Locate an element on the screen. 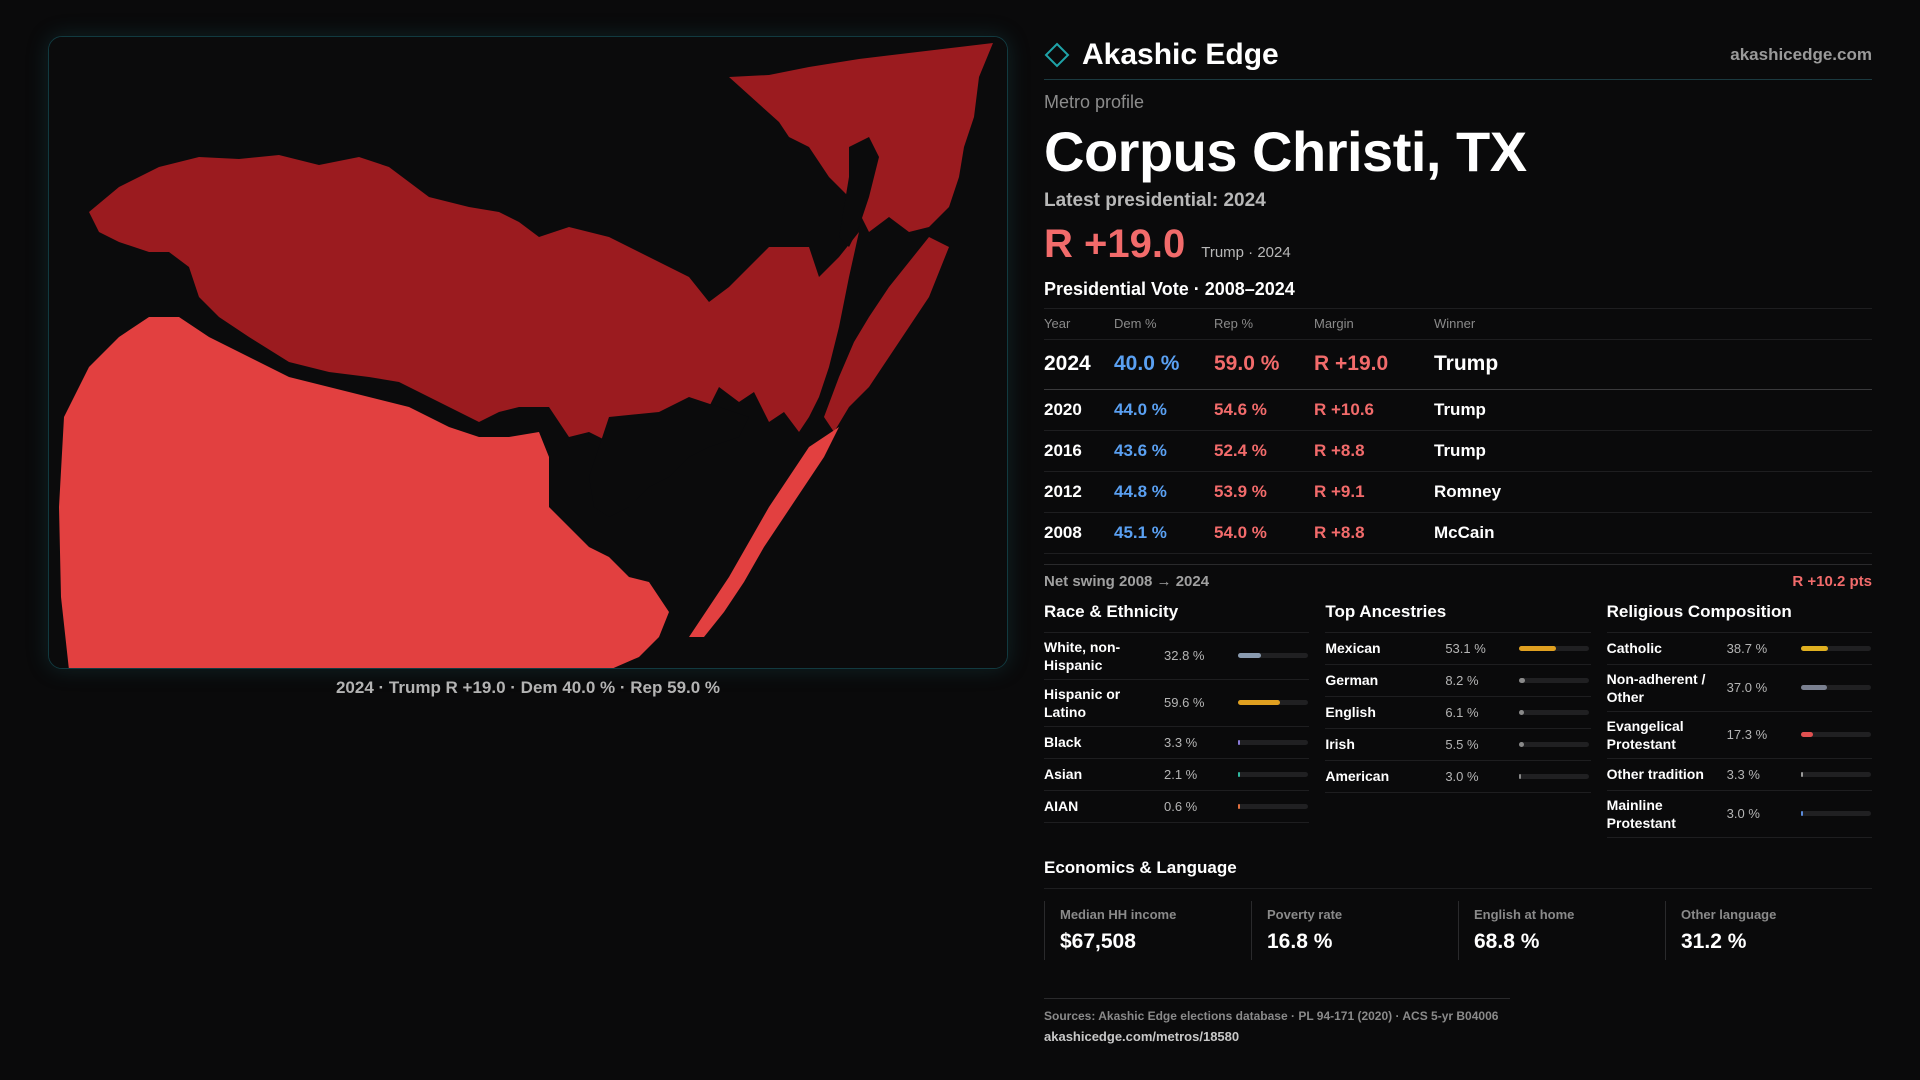 Image resolution: width=1920 pixels, height=1080 pixels. cell-margin: R +9.1 is located at coordinates (1374, 492).